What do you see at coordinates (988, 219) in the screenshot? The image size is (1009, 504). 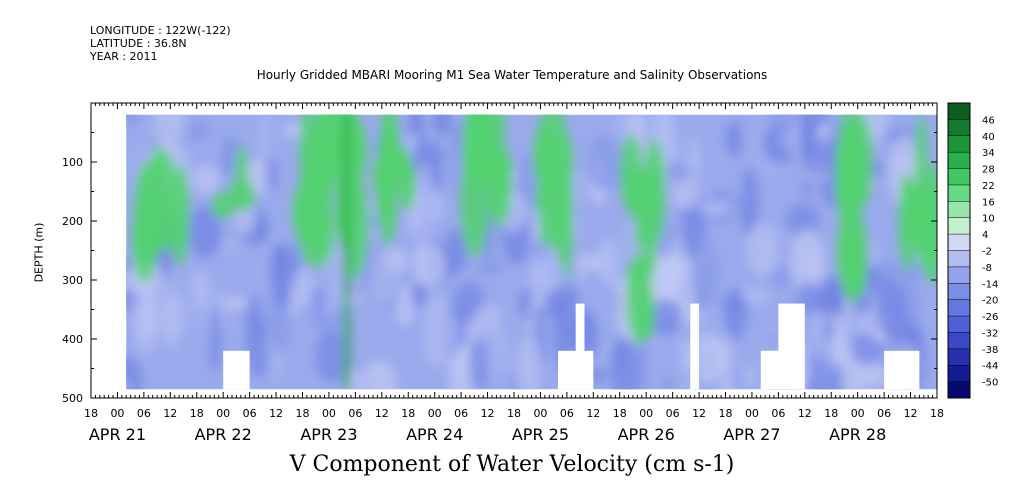 I see `colorbar-label: 10` at bounding box center [988, 219].